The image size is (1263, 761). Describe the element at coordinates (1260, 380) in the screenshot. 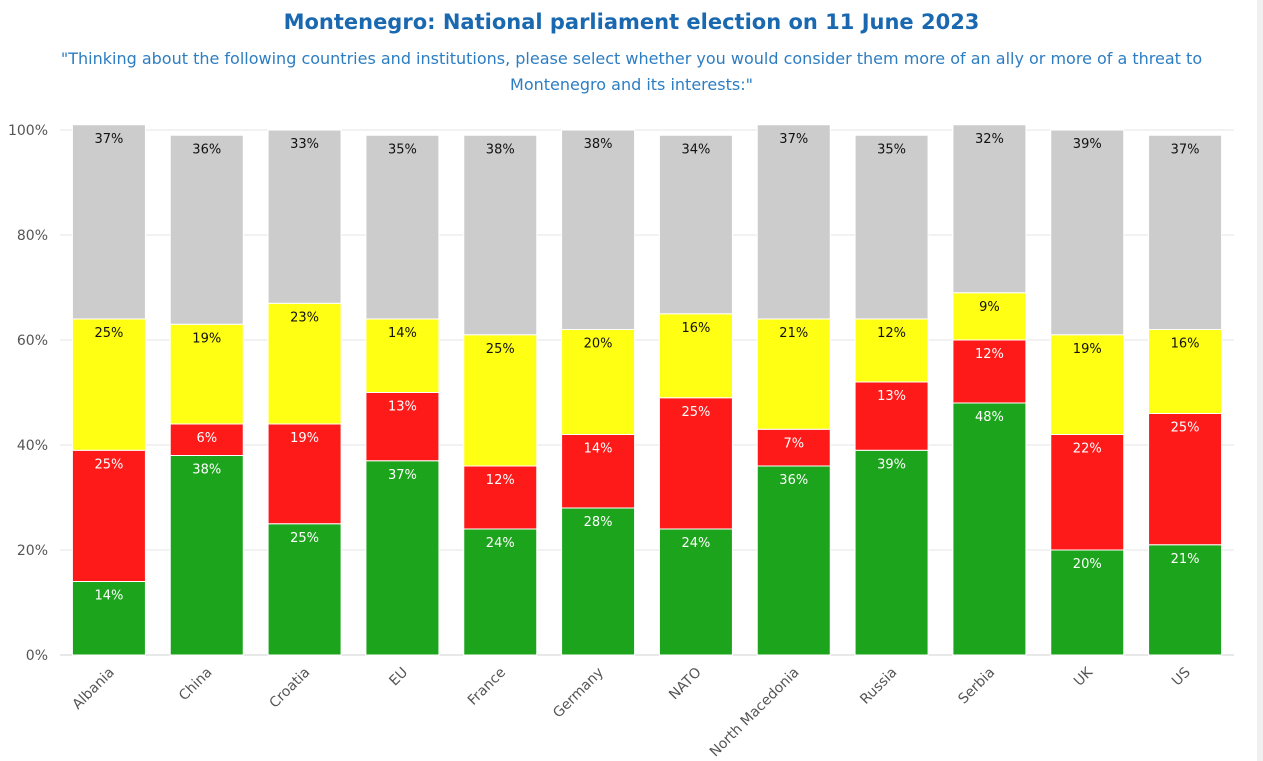

I see `window-edge` at that location.